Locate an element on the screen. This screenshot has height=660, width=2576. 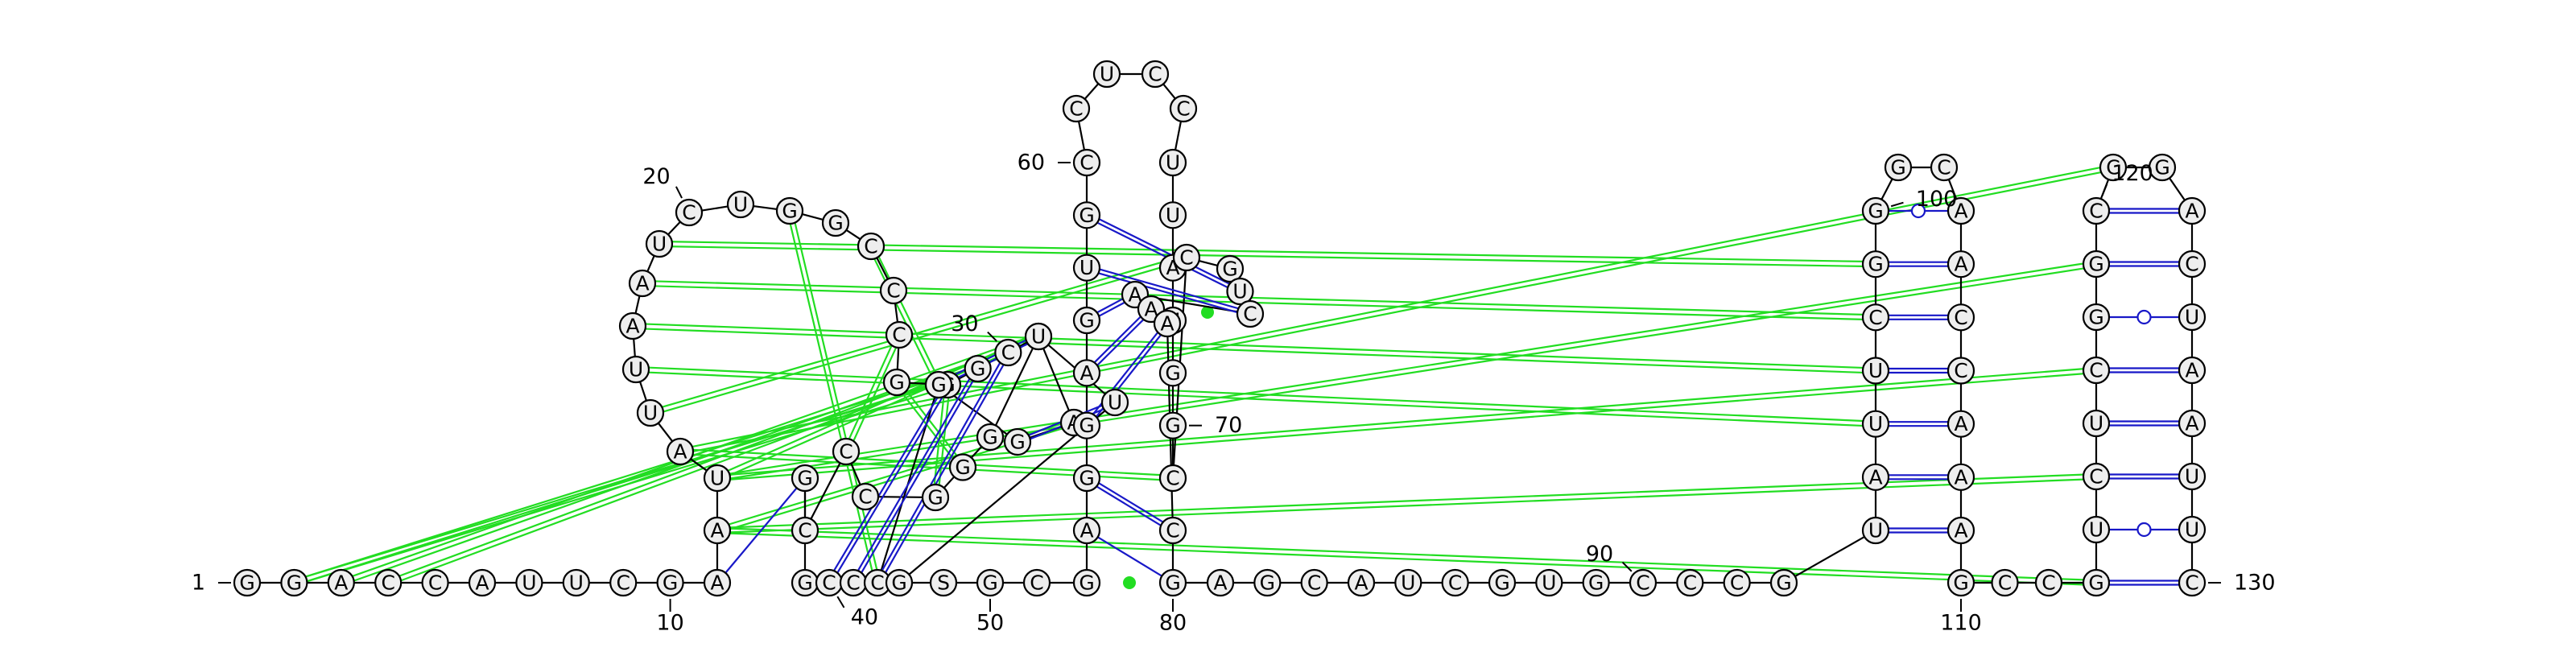
pseudoknot-marker is located at coordinates (1129, 583).